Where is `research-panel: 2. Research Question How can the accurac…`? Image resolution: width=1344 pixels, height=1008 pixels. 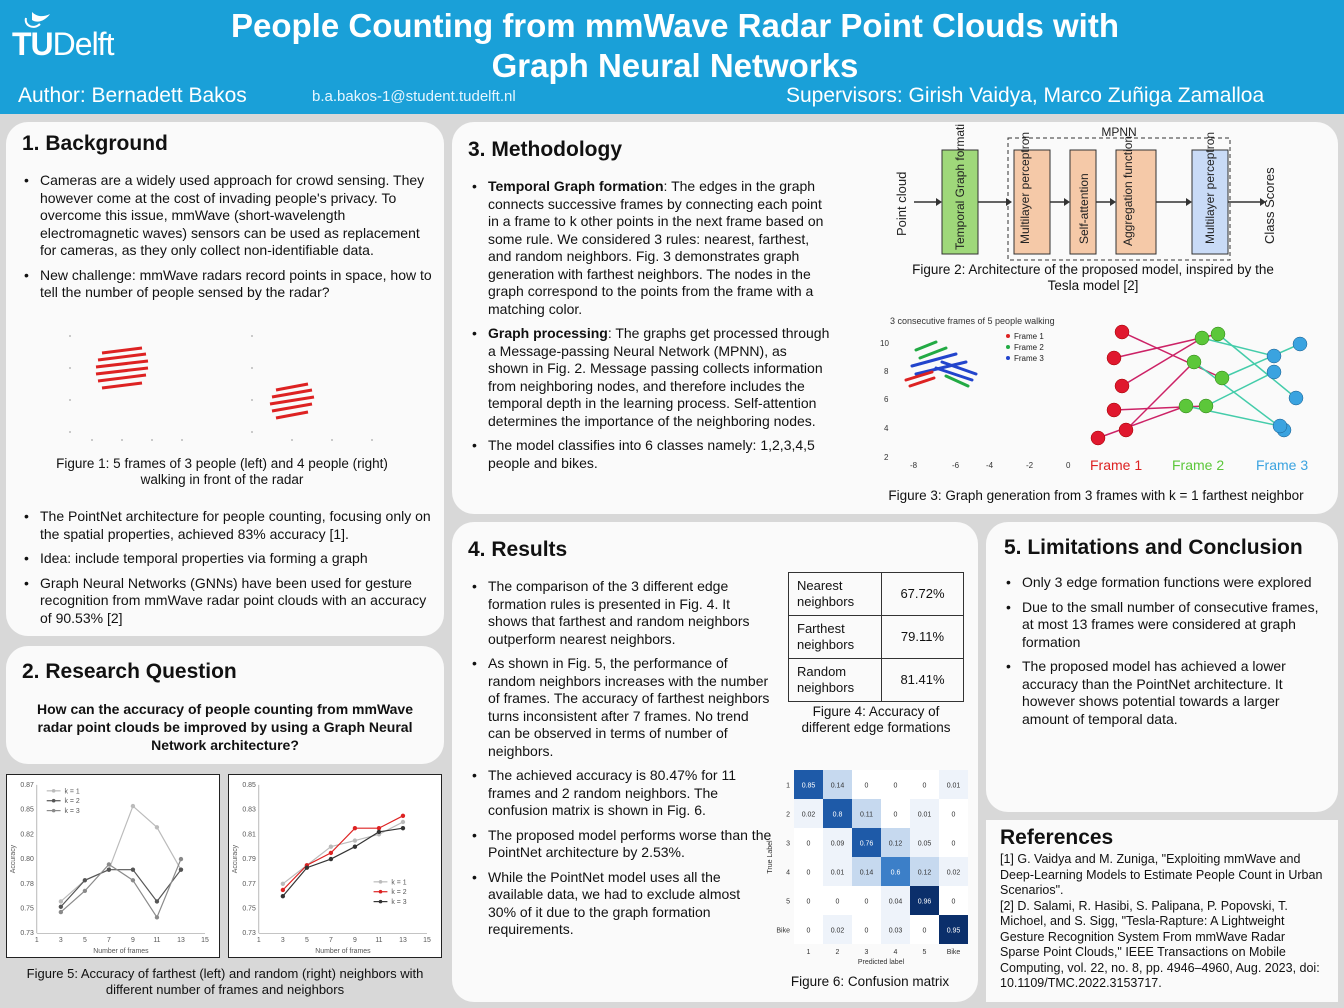 research-panel: 2. Research Question How can the accurac… is located at coordinates (225, 705).